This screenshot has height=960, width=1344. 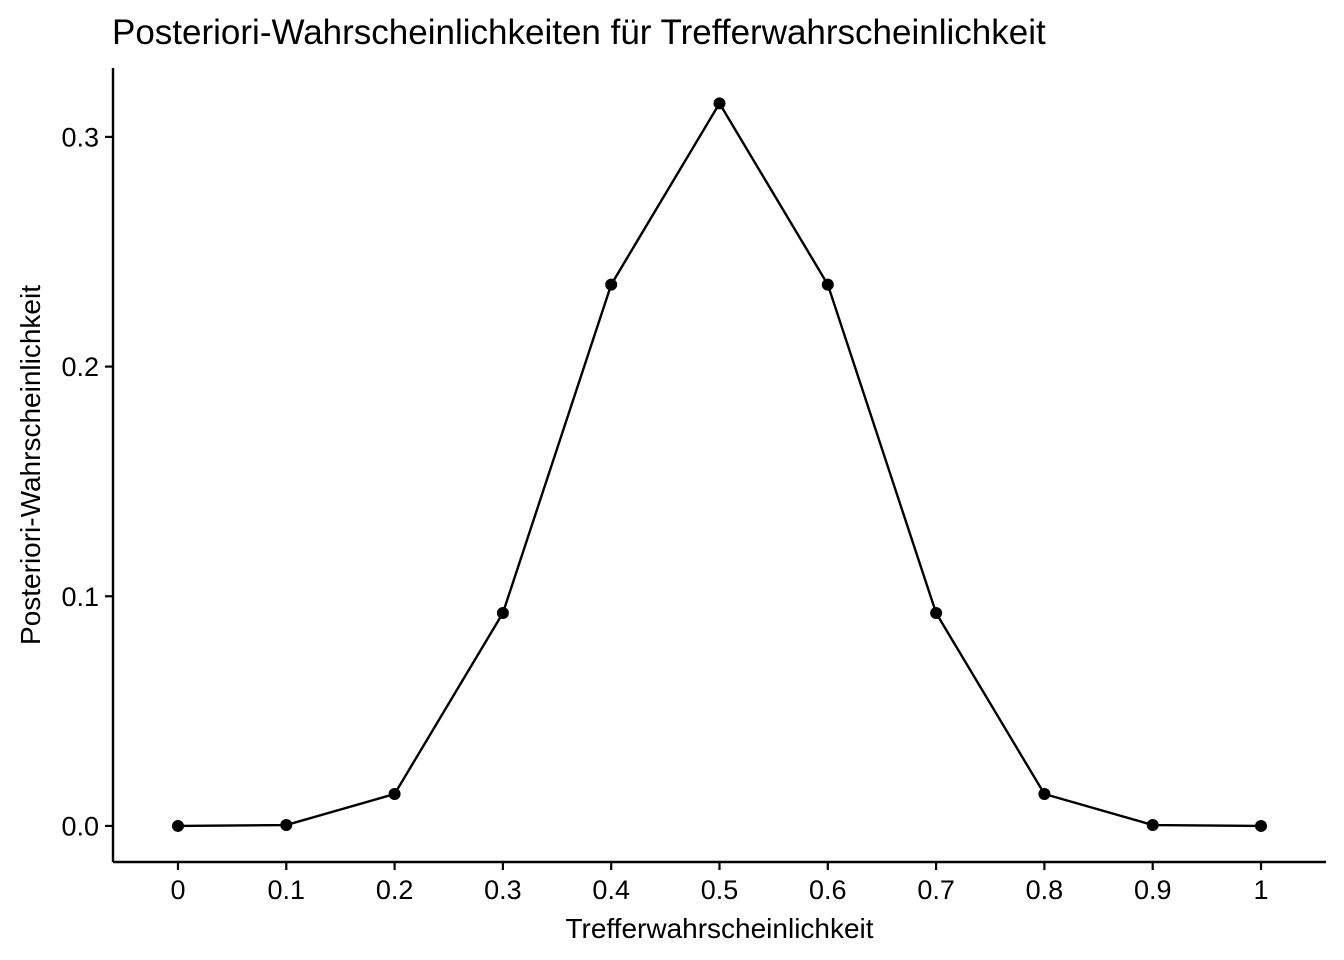 What do you see at coordinates (828, 890) in the screenshot?
I see `x-tick-label: 0.6` at bounding box center [828, 890].